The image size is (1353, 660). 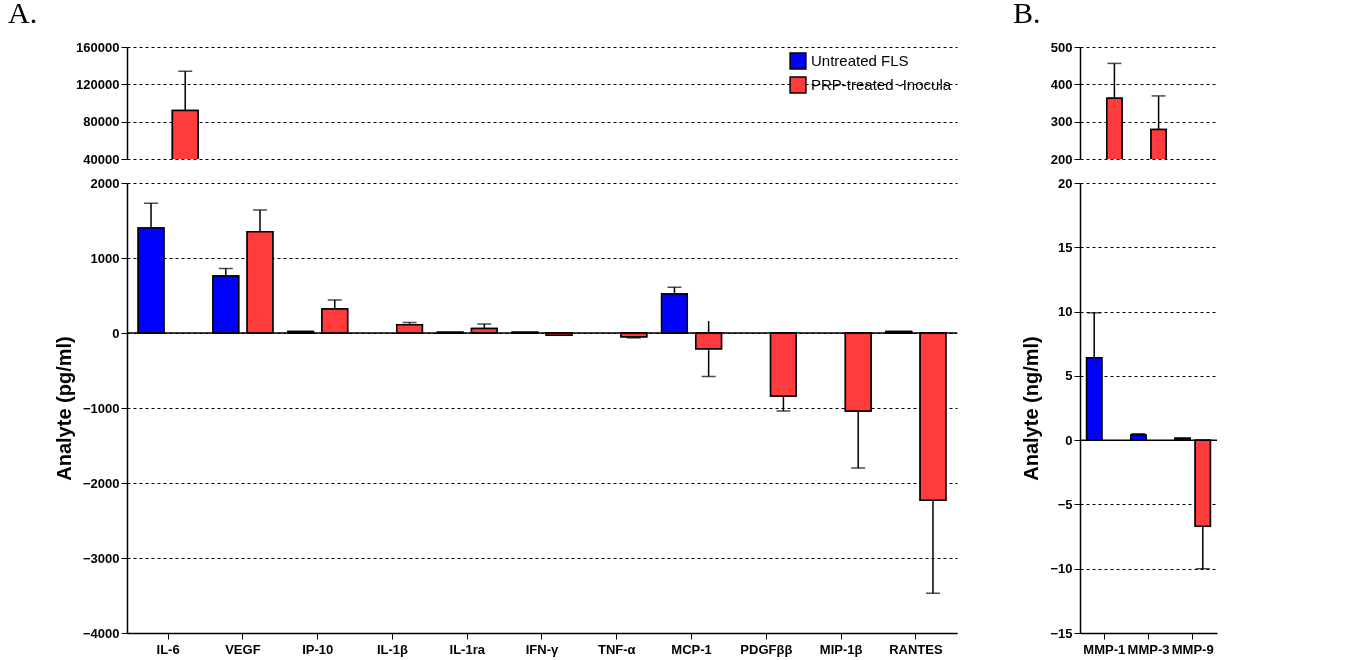 What do you see at coordinates (1061, 633) in the screenshot?
I see `y-tick-label: −15` at bounding box center [1061, 633].